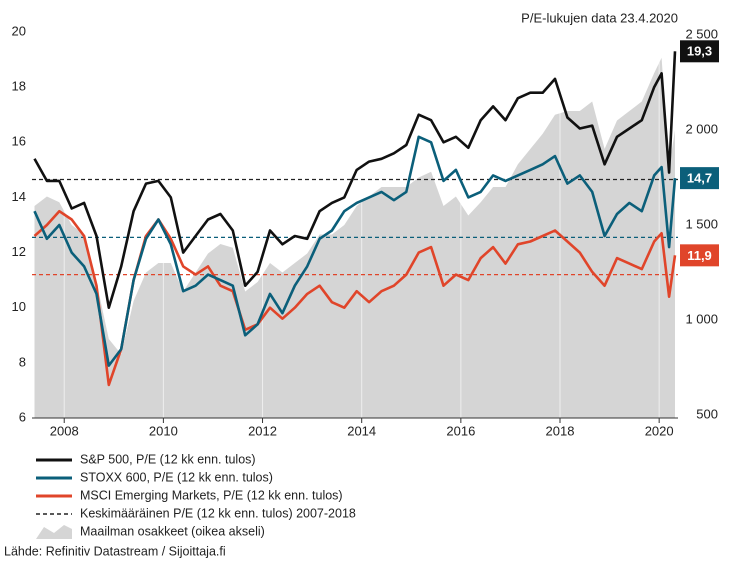 This screenshot has width=751, height=563. Describe the element at coordinates (701, 33) in the screenshot. I see `y2-tick-label: 2 500` at that location.